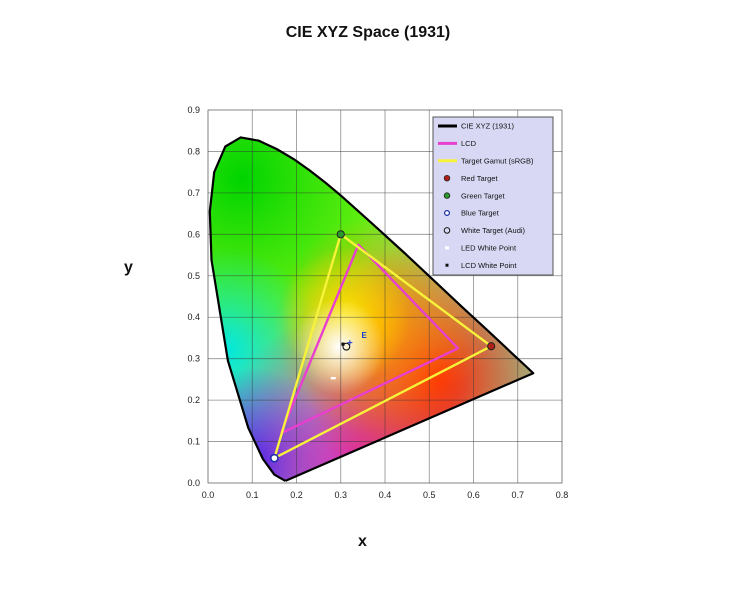 This screenshot has height=589, width=736. I want to click on y-tick-label: 0.6, so click(193, 234).